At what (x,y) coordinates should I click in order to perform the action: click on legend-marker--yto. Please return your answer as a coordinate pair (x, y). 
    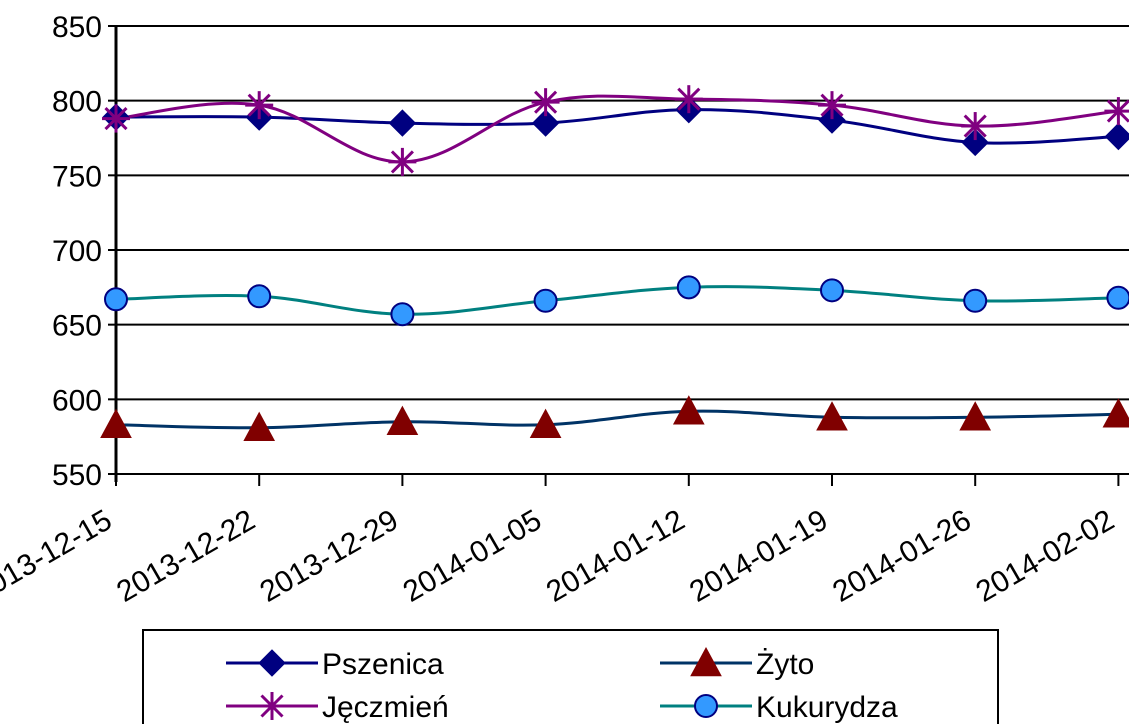
    Looking at the image, I should click on (706, 661).